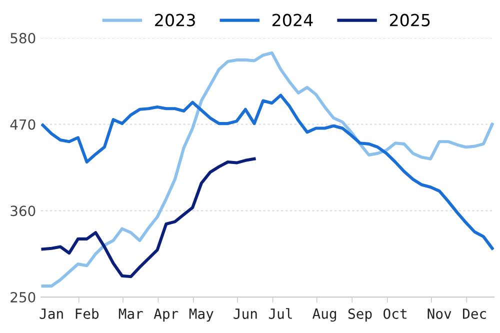 The image size is (500, 333). Describe the element at coordinates (474, 313) in the screenshot. I see `x-tick-label: Dec` at that location.